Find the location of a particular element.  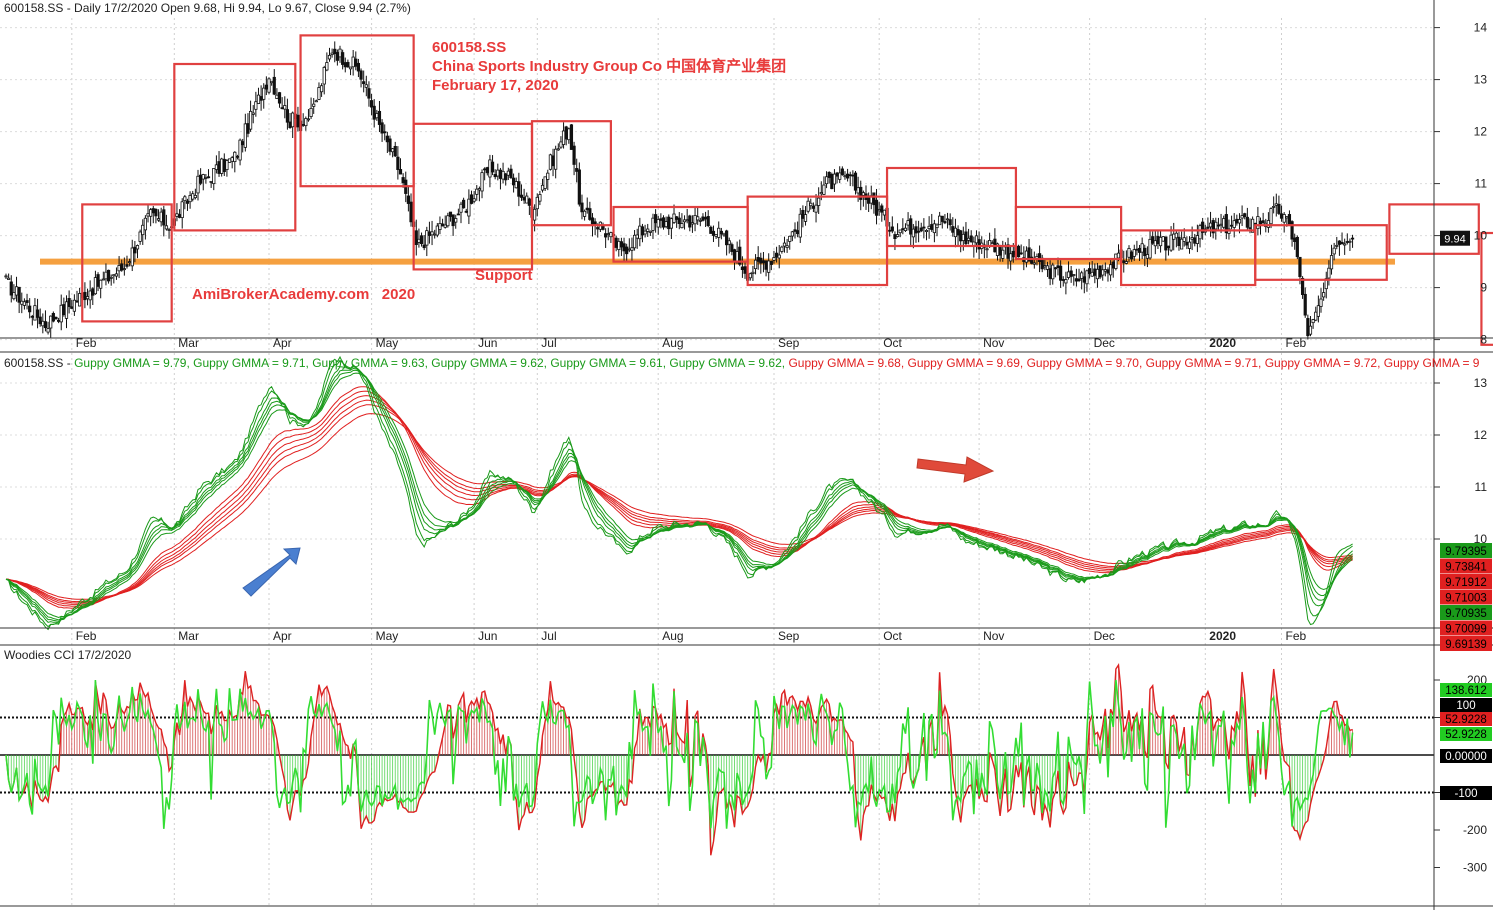

consolidation-box is located at coordinates (1321, 252).